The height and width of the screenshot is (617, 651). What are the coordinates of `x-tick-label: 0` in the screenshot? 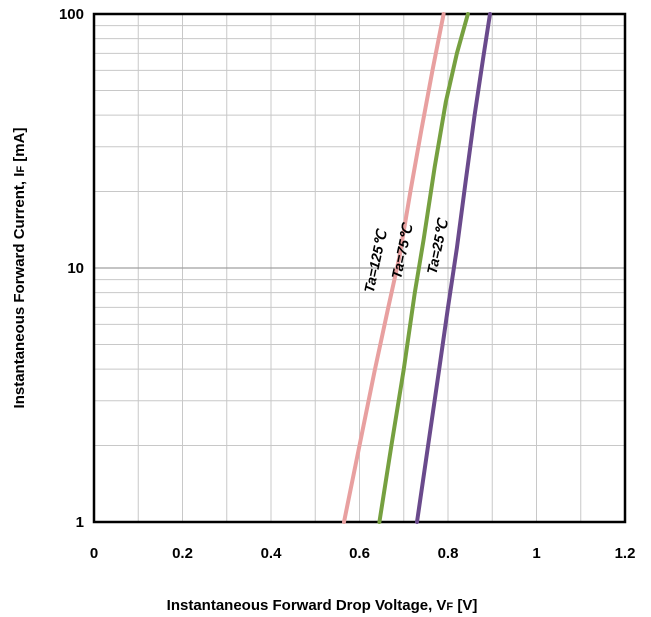 It's located at (94, 553).